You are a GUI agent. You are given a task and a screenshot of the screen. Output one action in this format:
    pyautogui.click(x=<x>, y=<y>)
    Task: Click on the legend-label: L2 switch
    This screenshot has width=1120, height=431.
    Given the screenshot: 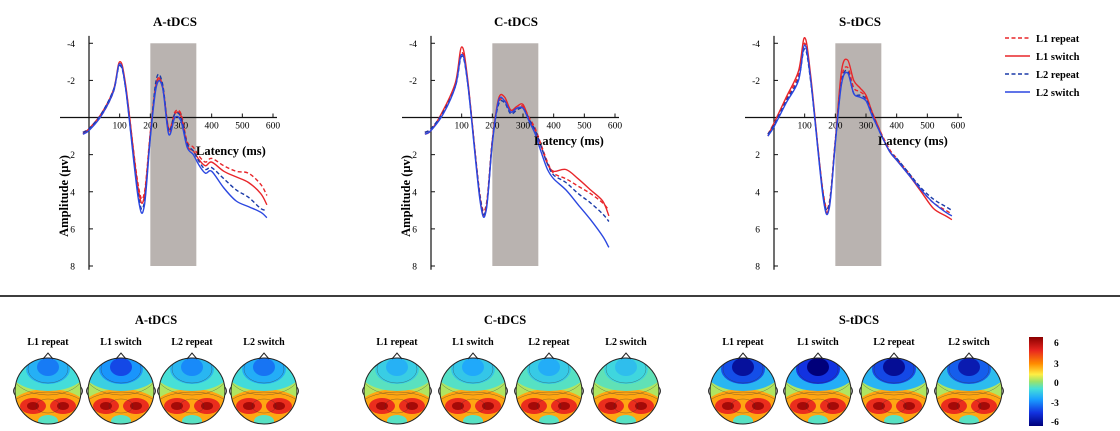 What is the action you would take?
    pyautogui.click(x=1058, y=93)
    